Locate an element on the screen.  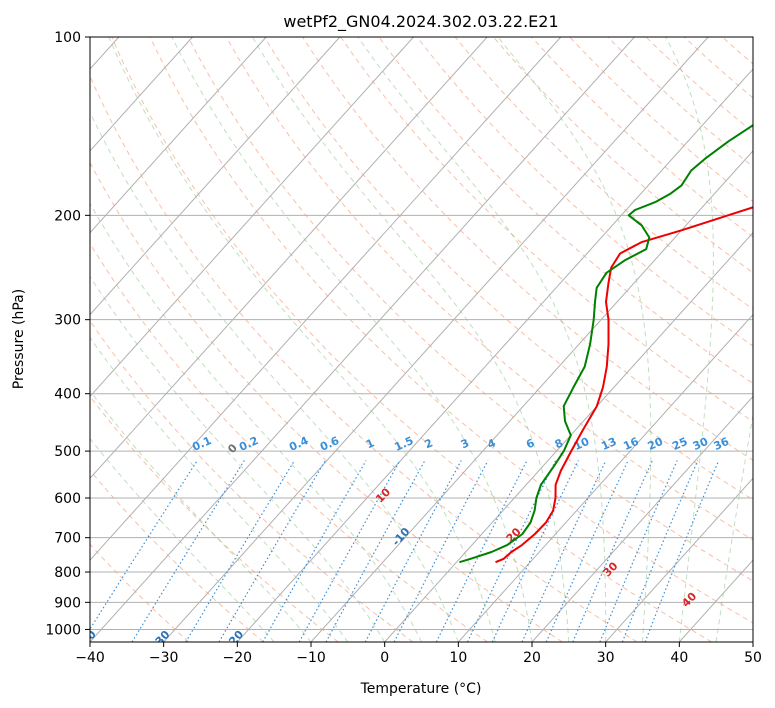
x-tick-label: −40 is located at coordinates (90, 658).